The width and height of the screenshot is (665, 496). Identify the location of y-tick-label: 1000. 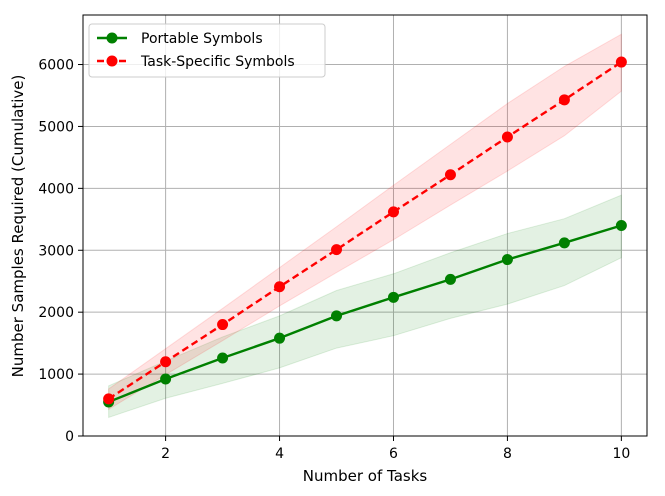
(56, 375).